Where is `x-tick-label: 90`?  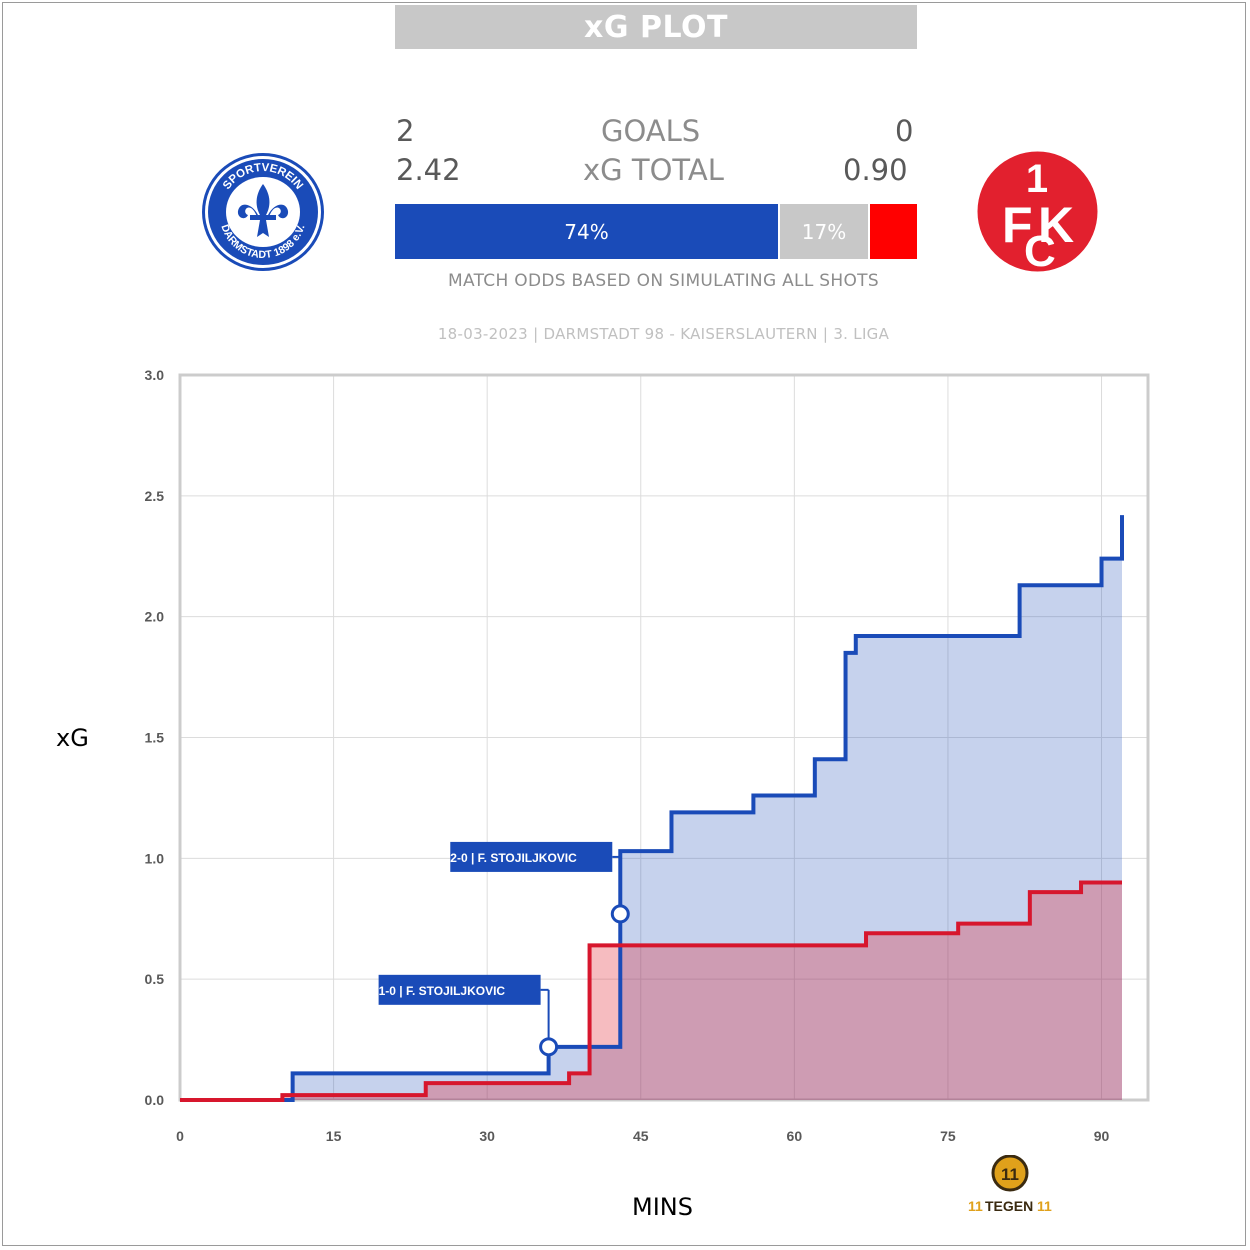 x-tick-label: 90 is located at coordinates (1102, 1136).